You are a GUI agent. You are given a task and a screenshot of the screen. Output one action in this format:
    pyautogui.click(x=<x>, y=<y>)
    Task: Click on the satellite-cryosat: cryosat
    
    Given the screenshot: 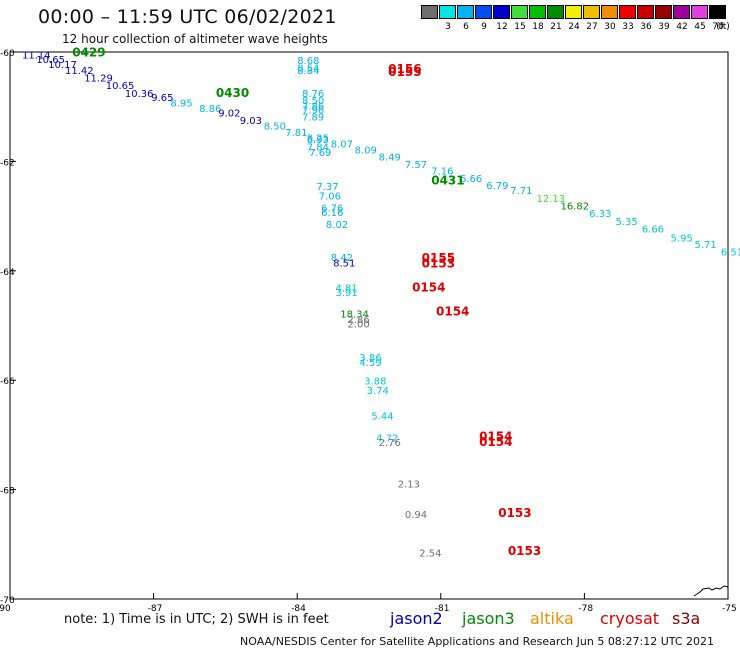 What is the action you would take?
    pyautogui.click(x=630, y=618)
    